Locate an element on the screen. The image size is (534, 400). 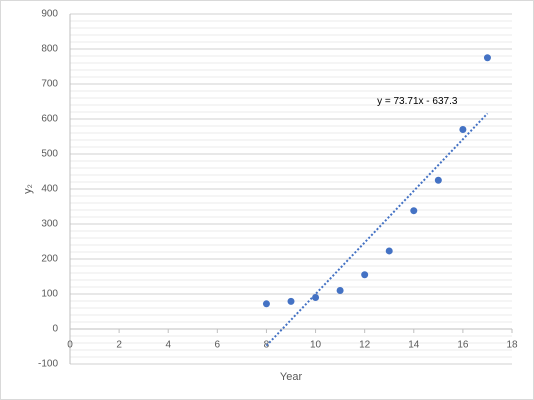
y-tick-label: 500 is located at coordinates (49, 154).